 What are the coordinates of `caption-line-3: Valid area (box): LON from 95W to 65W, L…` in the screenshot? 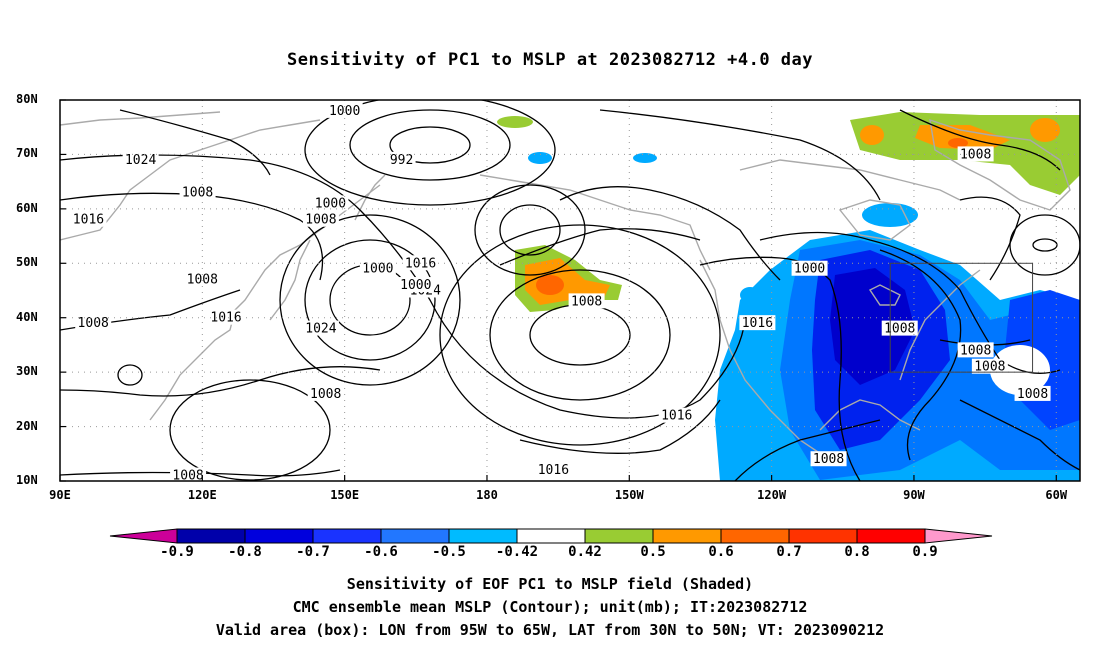 It's located at (550, 630).